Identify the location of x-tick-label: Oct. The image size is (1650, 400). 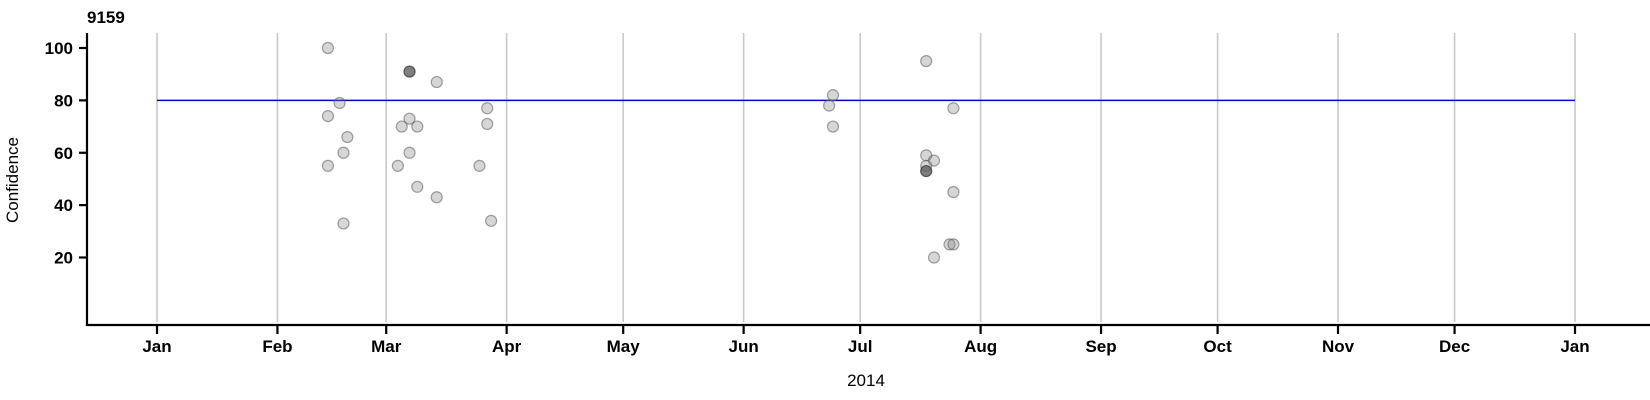
(1217, 346).